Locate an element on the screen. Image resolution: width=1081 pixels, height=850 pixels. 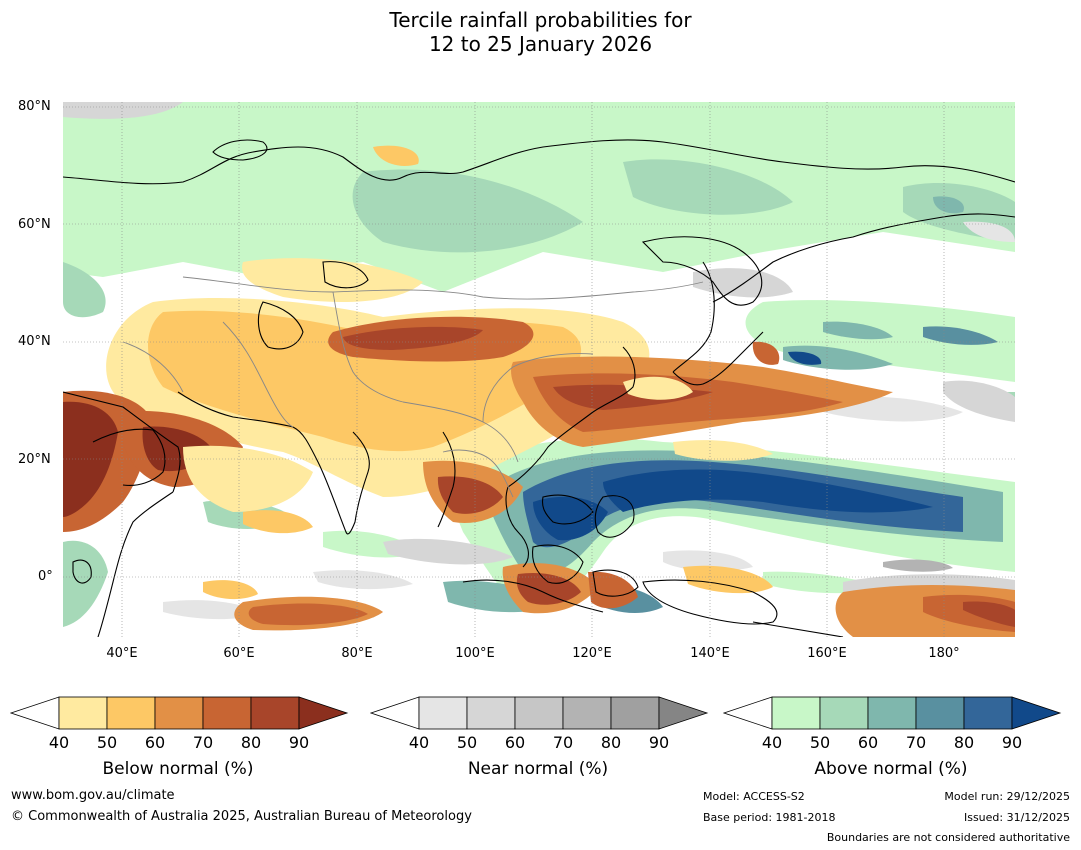
lon-label-140e: 140°E is located at coordinates (710, 653).